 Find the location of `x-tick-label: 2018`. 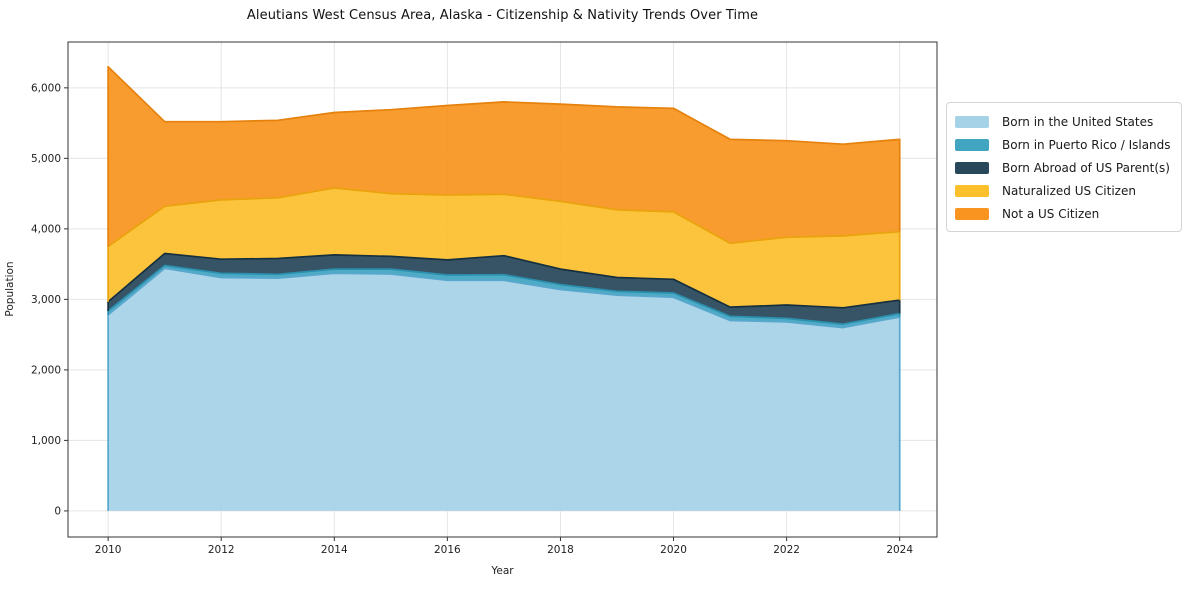

x-tick-label: 2018 is located at coordinates (560, 550).